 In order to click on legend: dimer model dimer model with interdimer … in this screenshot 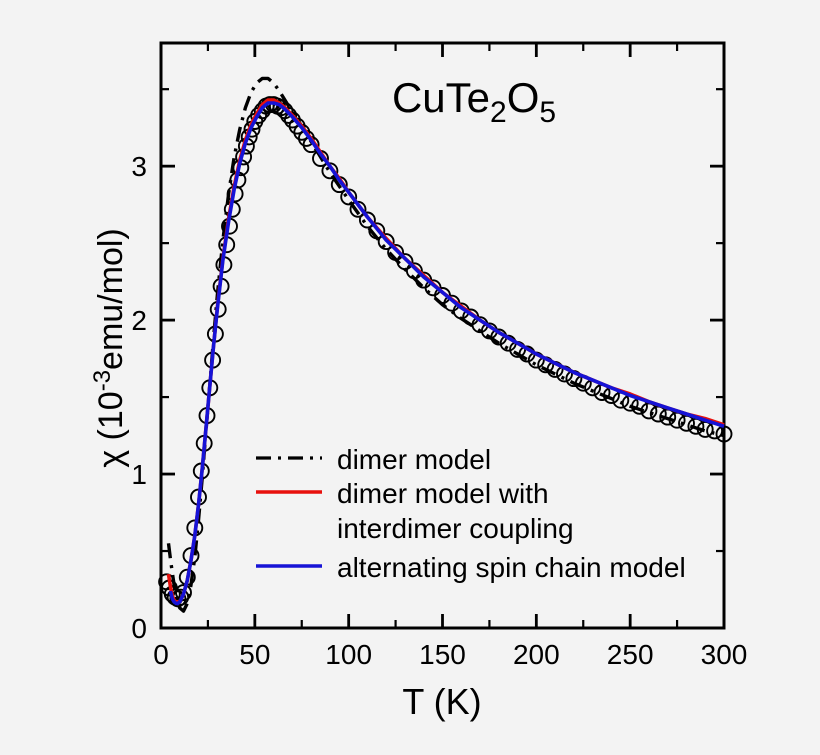, I will do `click(471, 513)`.